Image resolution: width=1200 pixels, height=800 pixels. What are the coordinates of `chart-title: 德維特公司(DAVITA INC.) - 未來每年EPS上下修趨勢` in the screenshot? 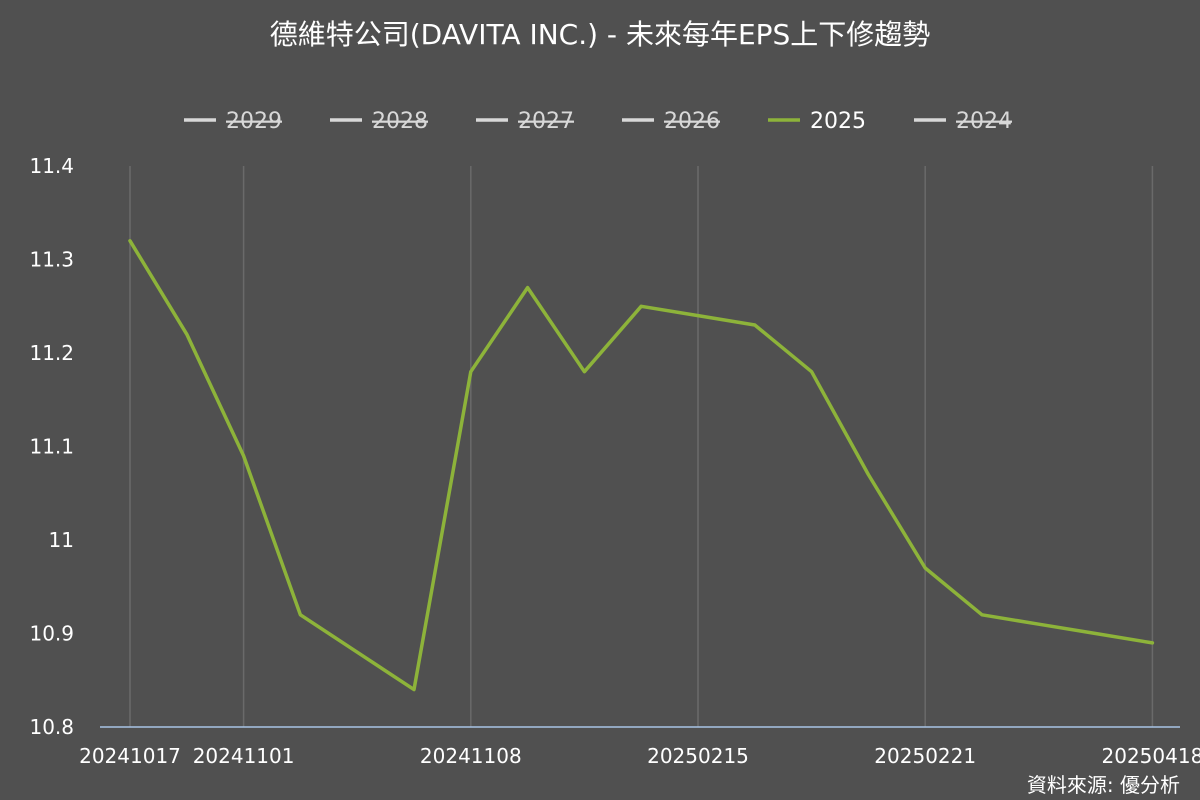 It's located at (600, 34).